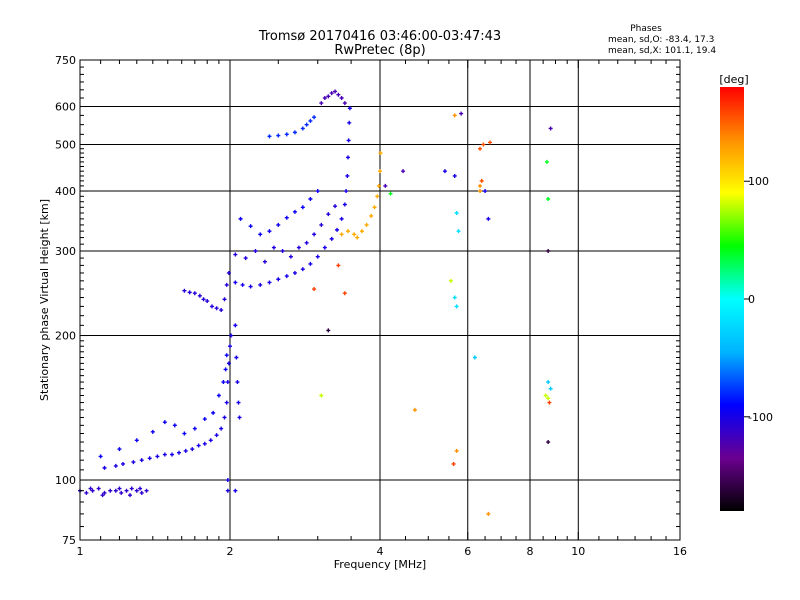 This screenshot has height=600, width=800. What do you see at coordinates (760, 417) in the screenshot?
I see `colorbar-tick-label: -100` at bounding box center [760, 417].